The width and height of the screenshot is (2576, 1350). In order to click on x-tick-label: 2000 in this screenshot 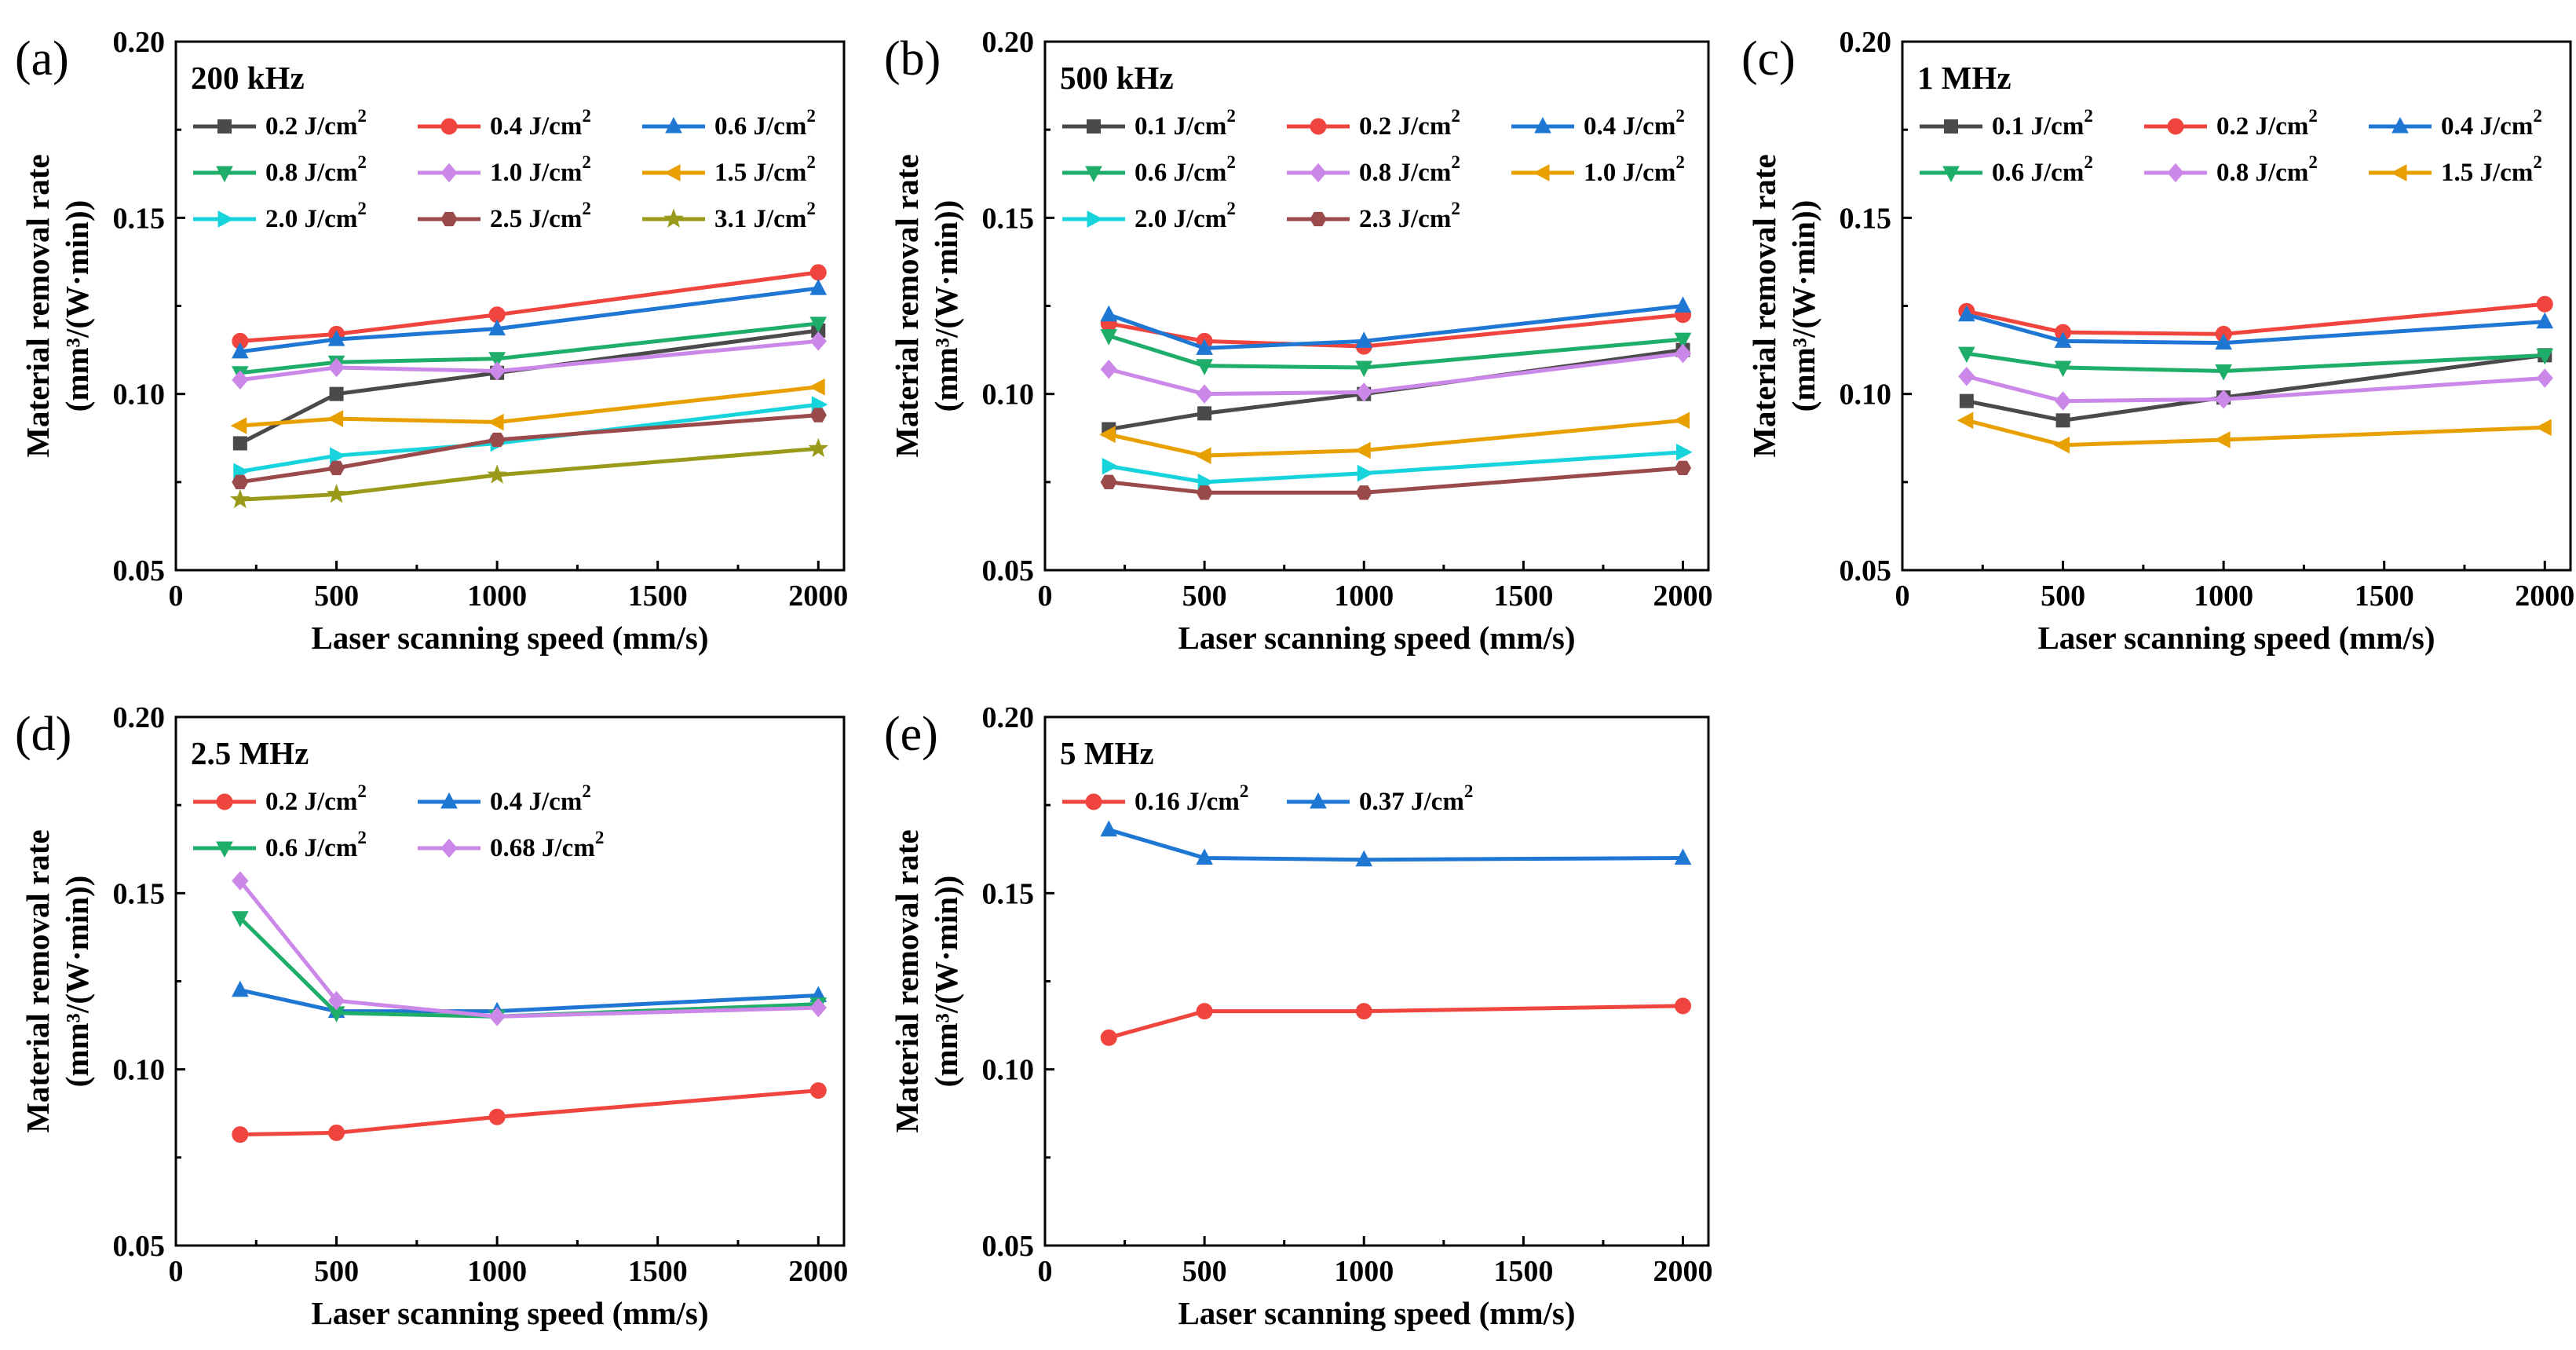, I will do `click(2544, 597)`.